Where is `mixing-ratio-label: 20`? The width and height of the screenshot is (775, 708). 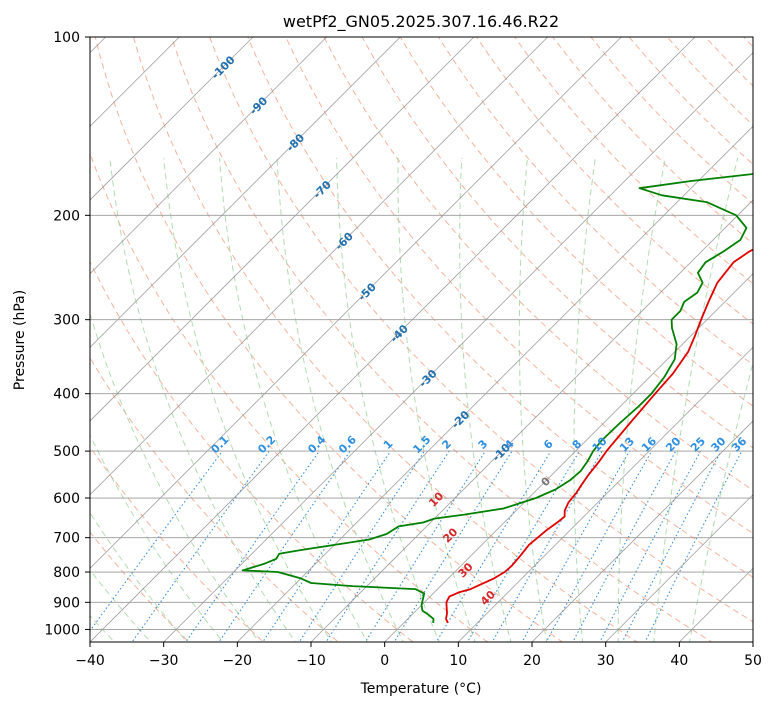
mixing-ratio-label: 20 is located at coordinates (673, 444).